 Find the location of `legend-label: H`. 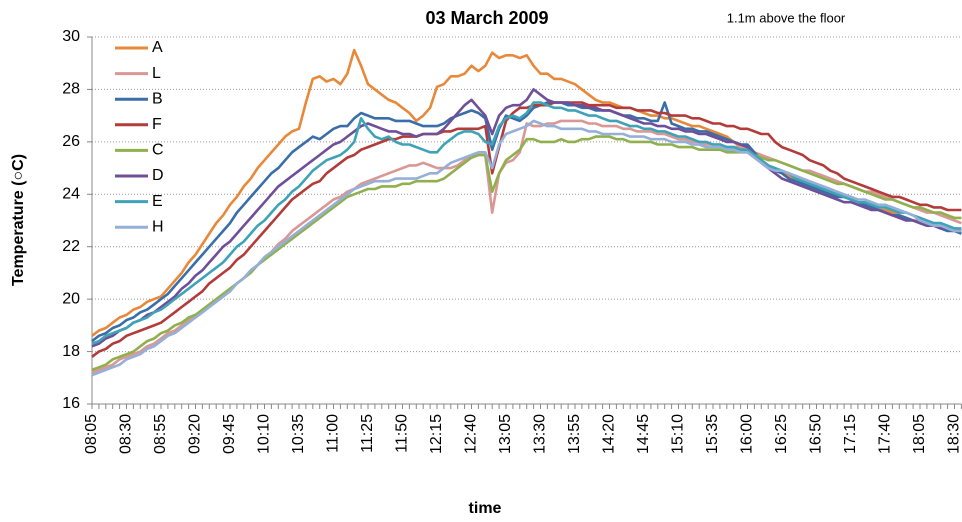

legend-label: H is located at coordinates (158, 226).